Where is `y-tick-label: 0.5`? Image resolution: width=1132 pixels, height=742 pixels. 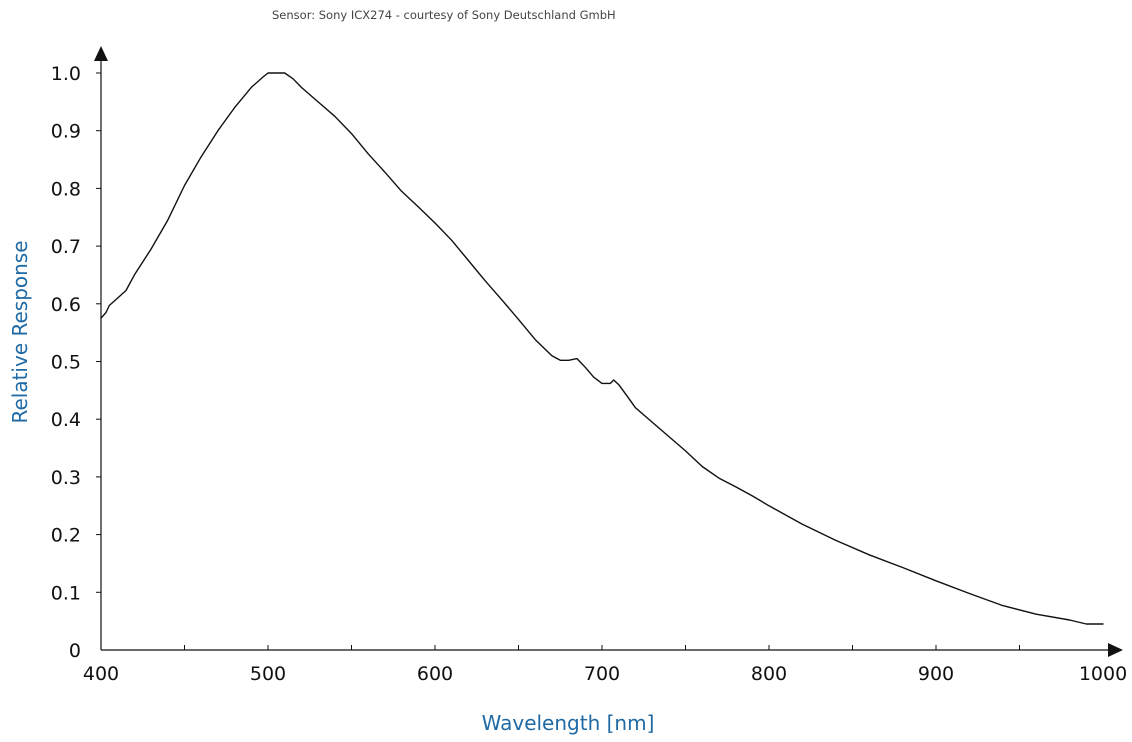
y-tick-label: 0.5 is located at coordinates (66, 363).